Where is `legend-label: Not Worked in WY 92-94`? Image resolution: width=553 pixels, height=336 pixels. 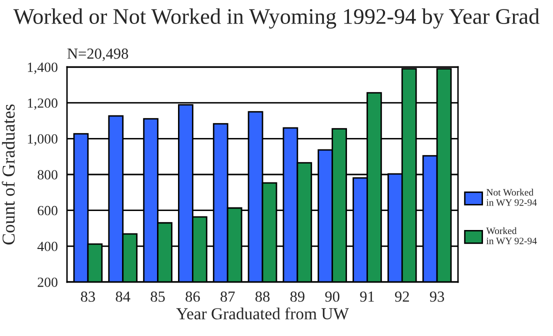 legend-label: Not Worked in WY 92-94 is located at coordinates (511, 197).